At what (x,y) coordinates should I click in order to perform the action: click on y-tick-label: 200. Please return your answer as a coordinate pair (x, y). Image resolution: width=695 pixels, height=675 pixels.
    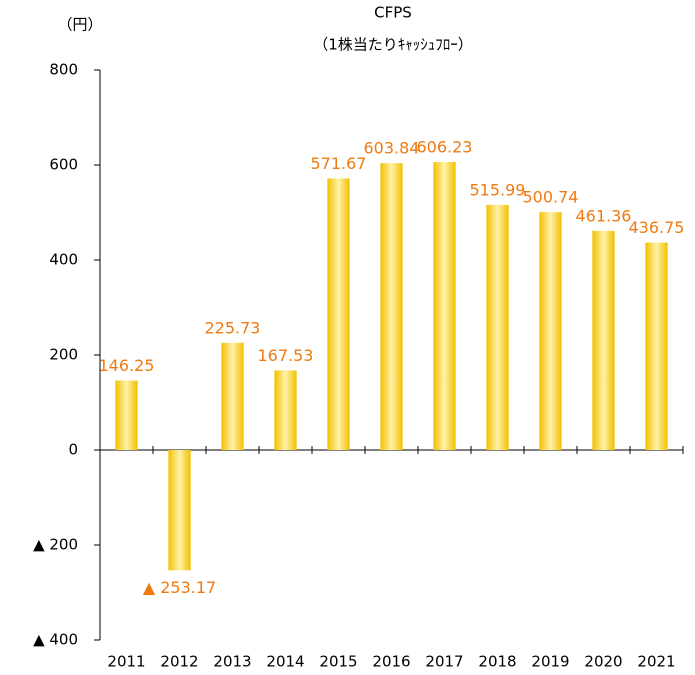
    Looking at the image, I should click on (63, 355).